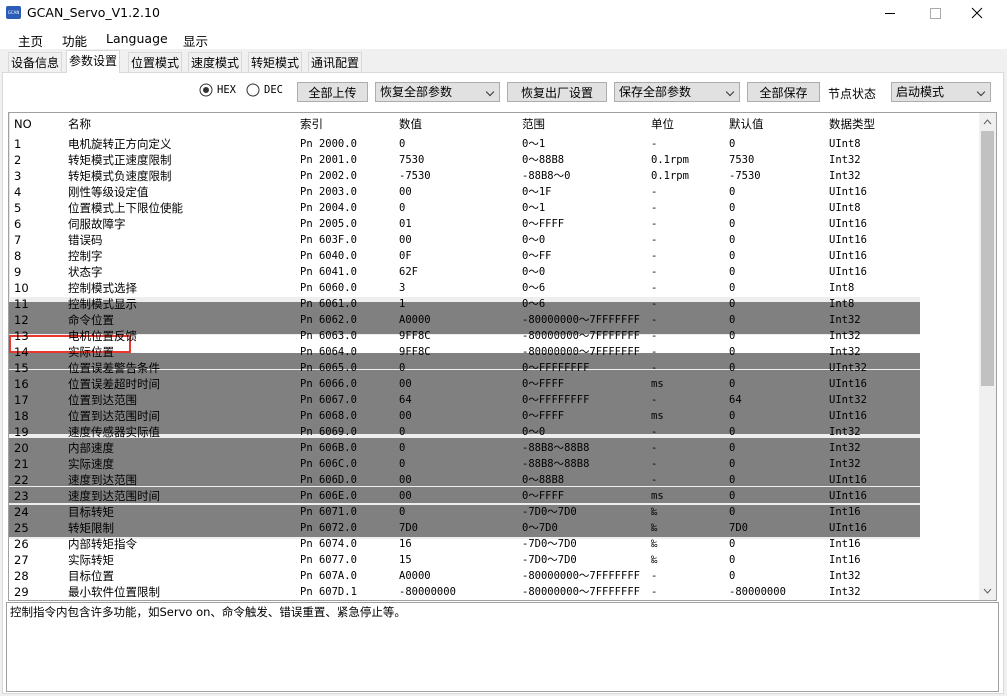 The height and width of the screenshot is (696, 1007). What do you see at coordinates (102, 480) in the screenshot?
I see `table-cell: 速度到达范围` at bounding box center [102, 480].